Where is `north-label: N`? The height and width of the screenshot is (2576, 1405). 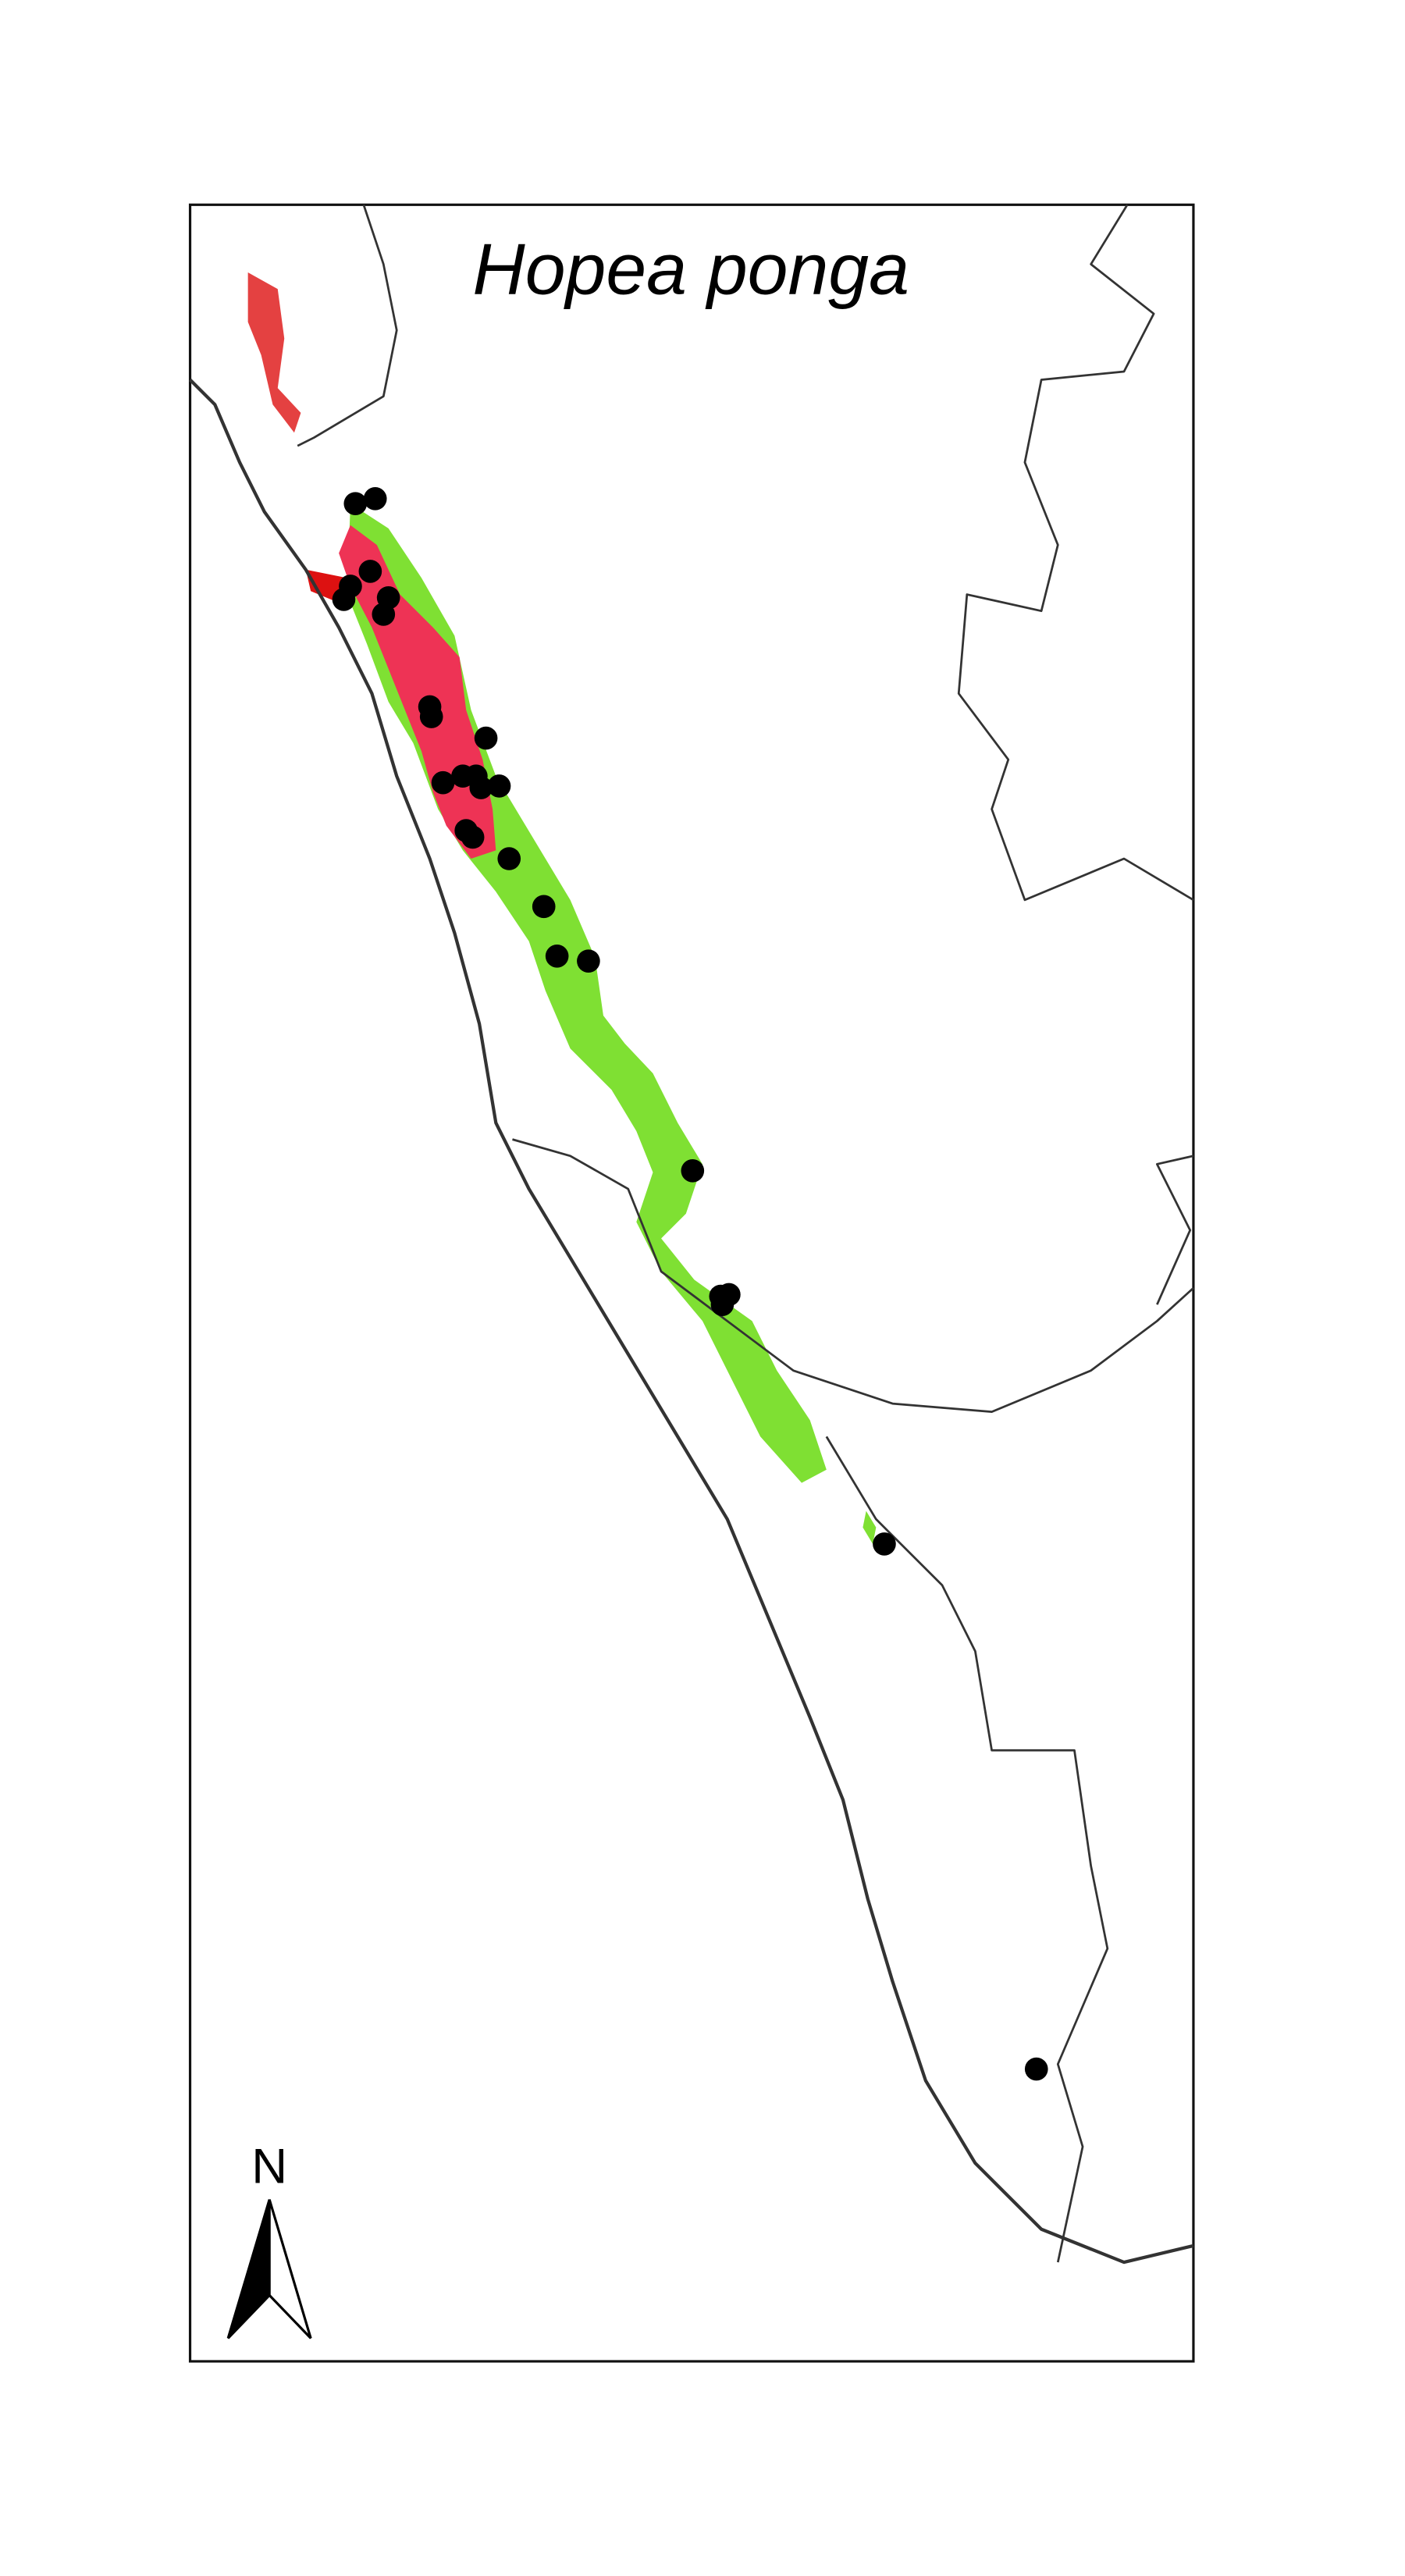
north-label: N is located at coordinates (269, 2167).